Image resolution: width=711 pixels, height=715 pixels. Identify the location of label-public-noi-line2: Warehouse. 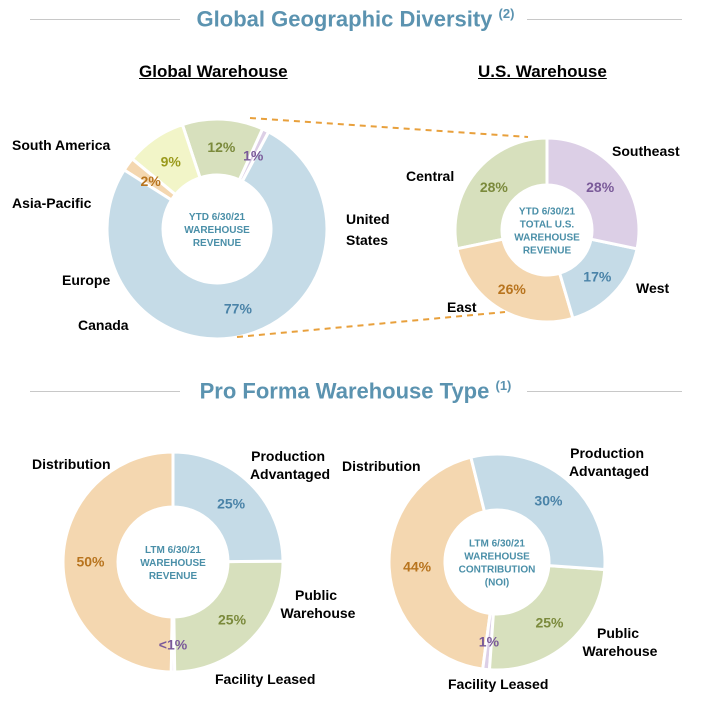
(620, 651).